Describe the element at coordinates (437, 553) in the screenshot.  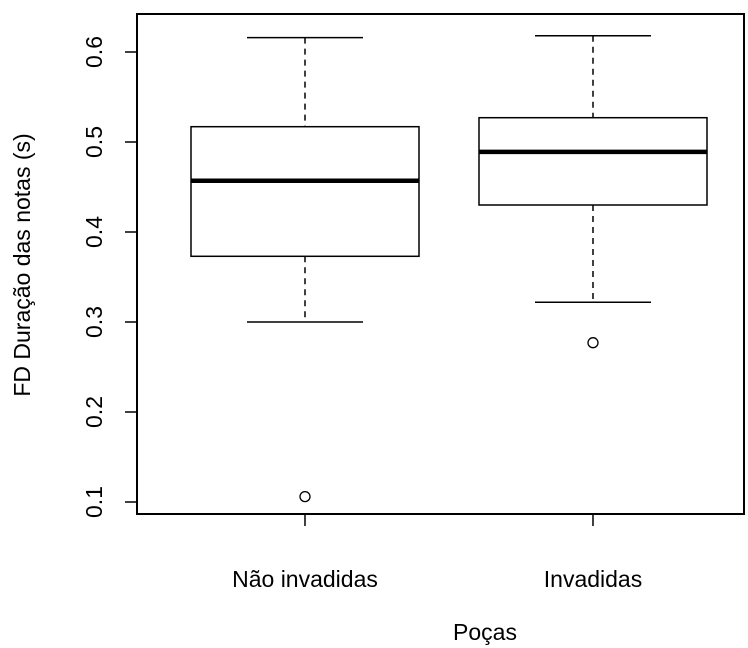
I see `x-axis: Não invadidas Invadidas` at that location.